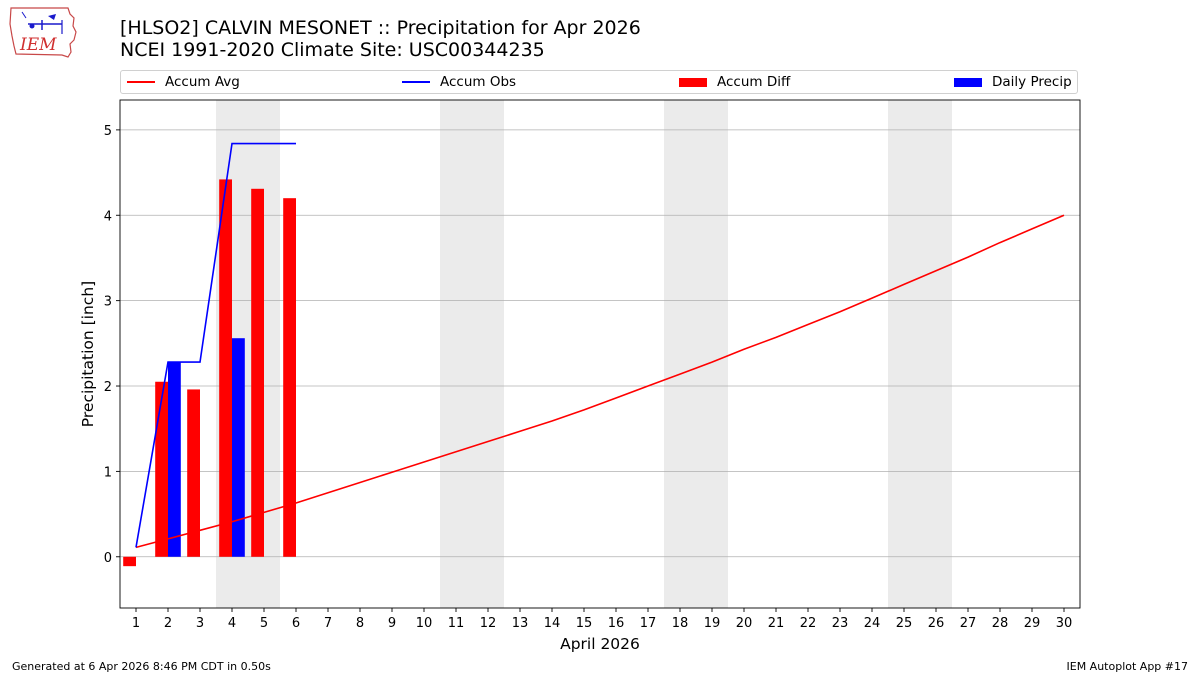 Image resolution: width=1200 pixels, height=675 pixels. What do you see at coordinates (616, 623) in the screenshot?
I see `x-tick-label-16: 16` at bounding box center [616, 623].